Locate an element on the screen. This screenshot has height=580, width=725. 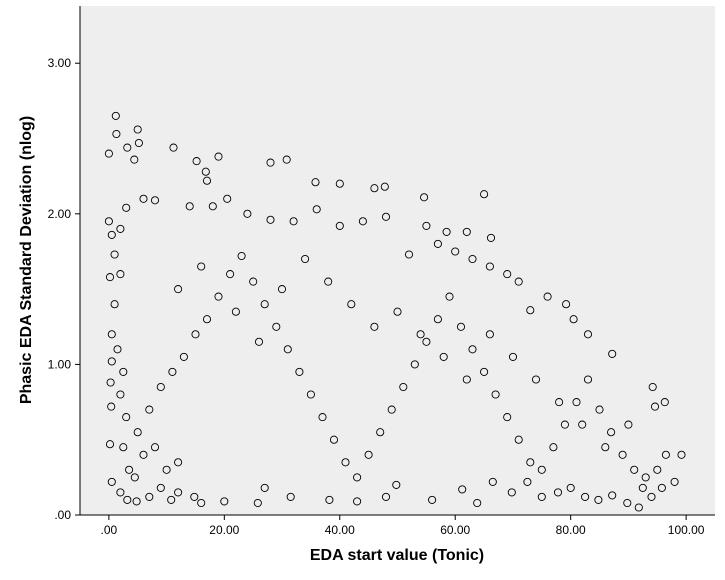
x-tick-label: 40.00 is located at coordinates (340, 530).